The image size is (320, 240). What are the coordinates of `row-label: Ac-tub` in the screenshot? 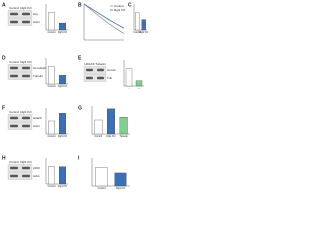 It's located at (111, 70).